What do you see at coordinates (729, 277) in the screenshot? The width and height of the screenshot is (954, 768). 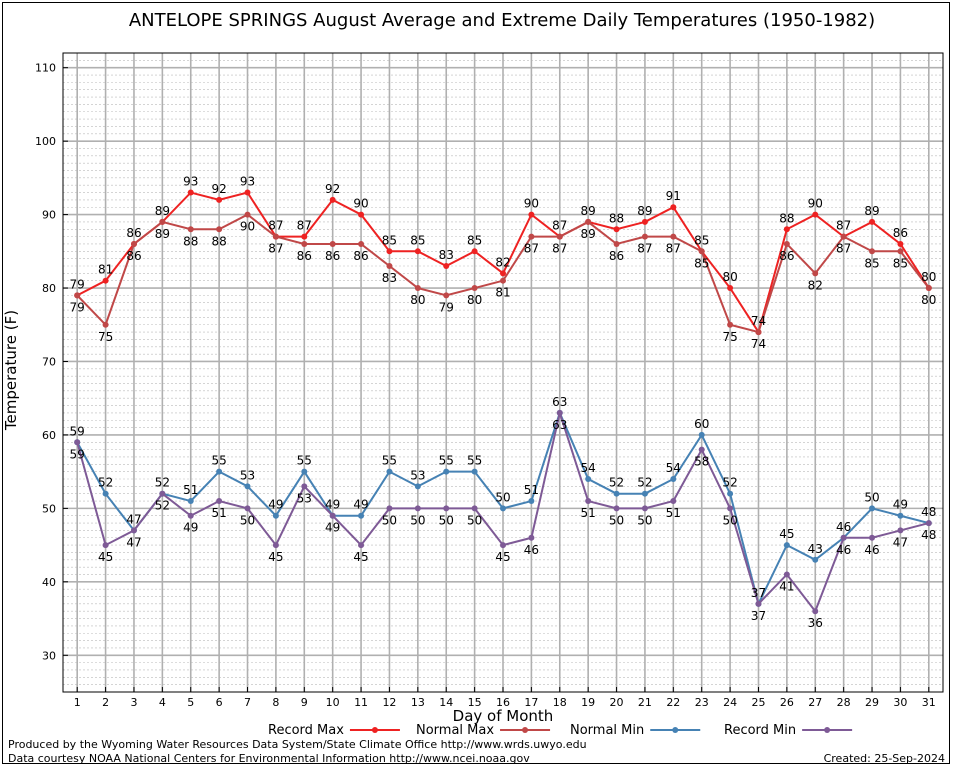 I see `data-label: 80` at bounding box center [729, 277].